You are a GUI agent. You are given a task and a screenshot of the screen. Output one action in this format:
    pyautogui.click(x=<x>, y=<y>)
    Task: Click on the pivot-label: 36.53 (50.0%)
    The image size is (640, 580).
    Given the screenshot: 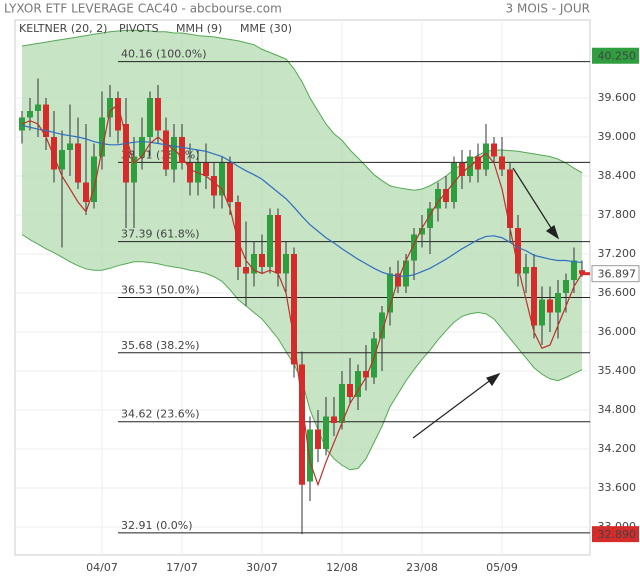 What is the action you would take?
    pyautogui.click(x=160, y=290)
    